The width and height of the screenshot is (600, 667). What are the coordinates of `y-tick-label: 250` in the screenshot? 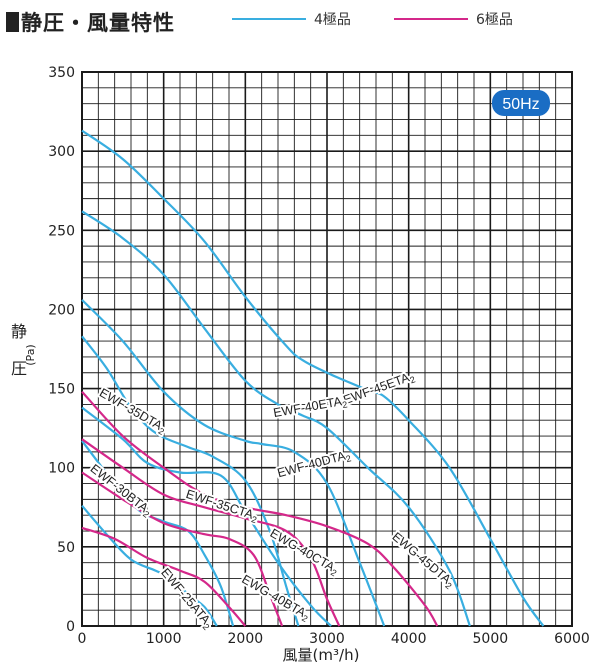 It's located at (61, 231).